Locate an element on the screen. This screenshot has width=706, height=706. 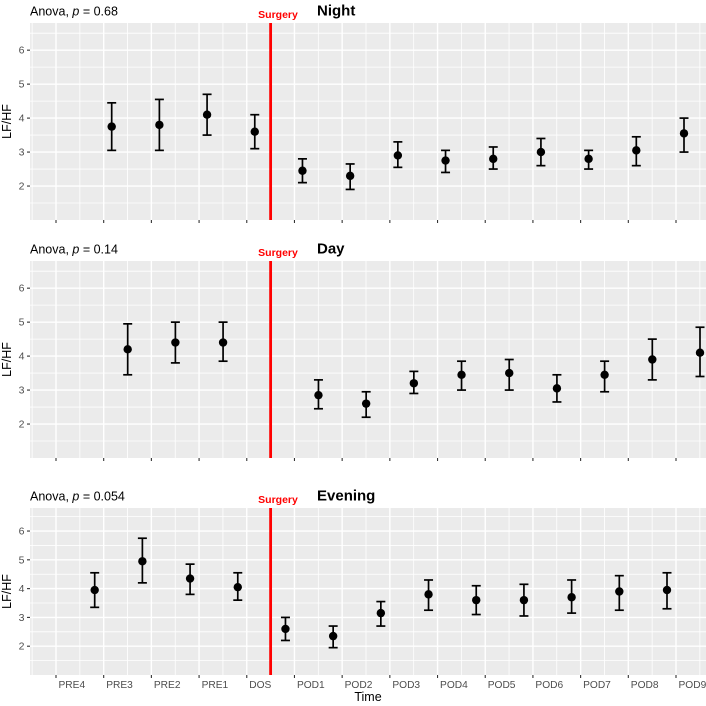
data-point-night-pod8 is located at coordinates (636, 151).